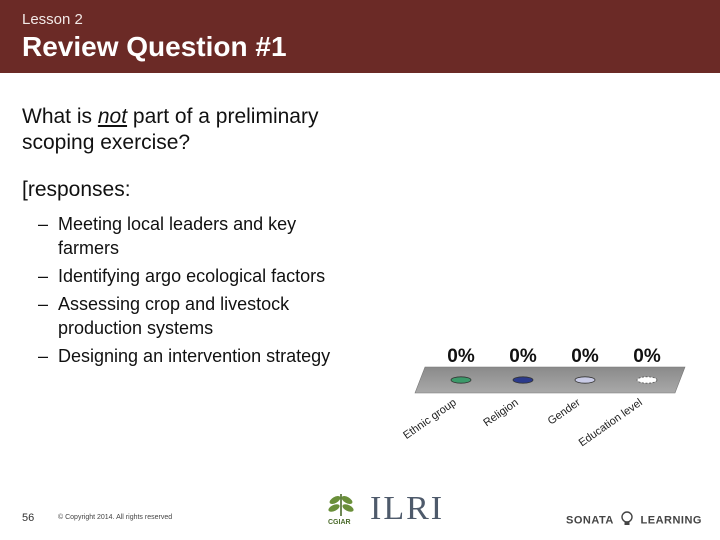 The width and height of the screenshot is (720, 540). Describe the element at coordinates (671, 520) in the screenshot. I see `sonata-text-right: LEARNING` at that location.